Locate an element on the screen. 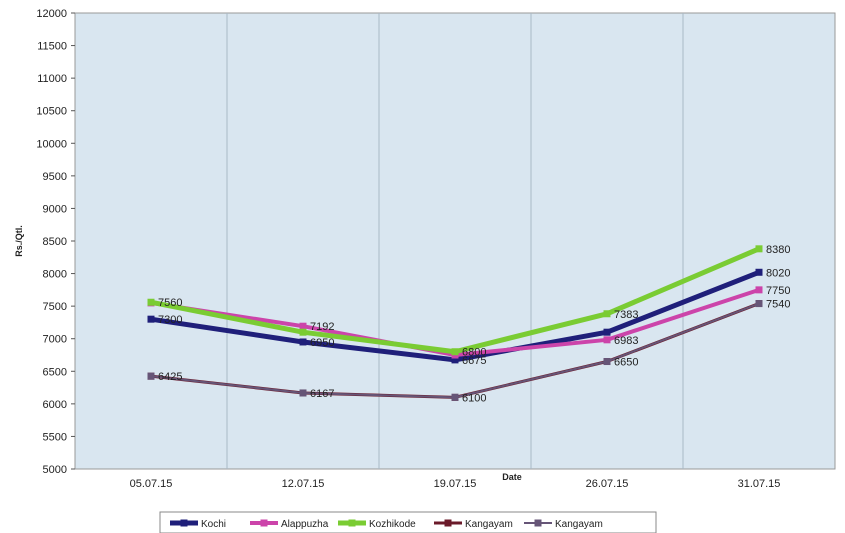 This screenshot has height=533, width=845. legend-box is located at coordinates (408, 522).